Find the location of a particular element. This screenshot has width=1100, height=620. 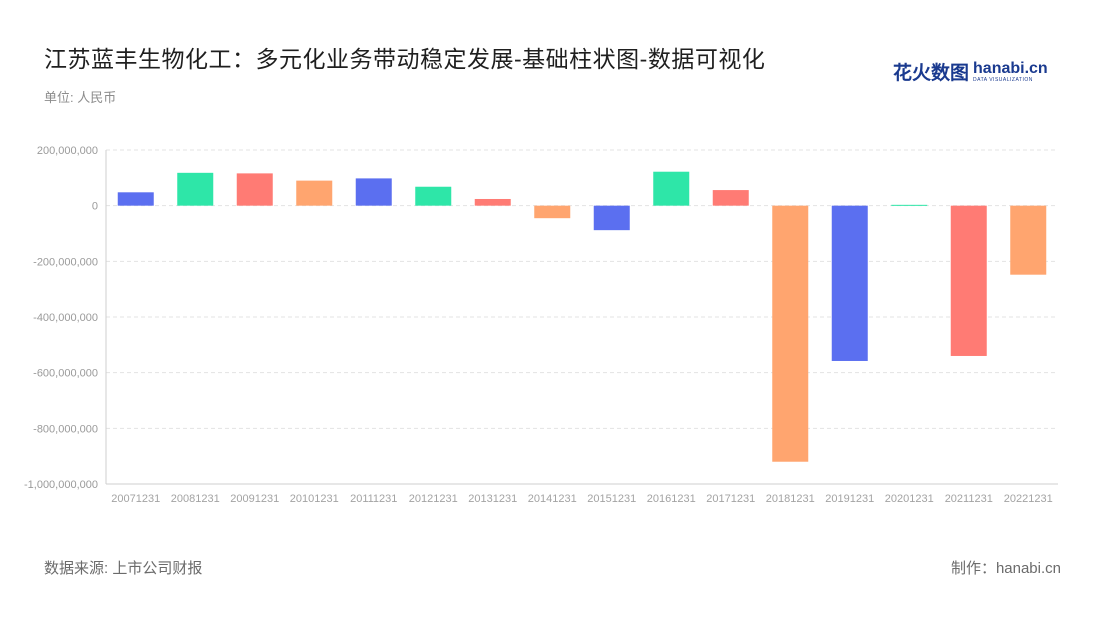

x-tick-label: 20121231 is located at coordinates (433, 499).